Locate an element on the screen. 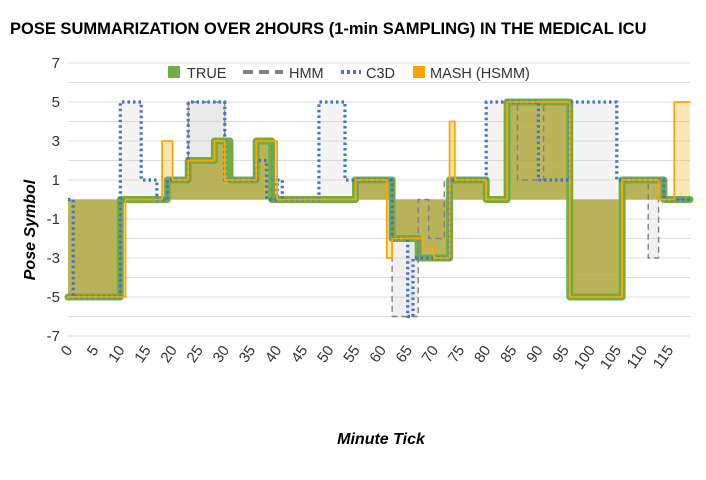 This screenshot has height=480, width=706. legend-item-hmm: HMM is located at coordinates (283, 74).